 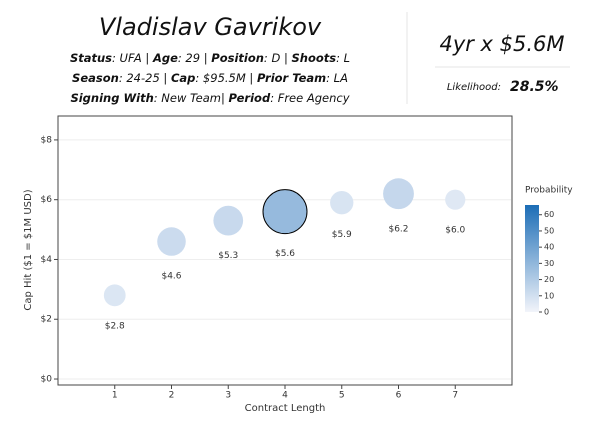 I want to click on info-value: : LA, so click(x=337, y=78).